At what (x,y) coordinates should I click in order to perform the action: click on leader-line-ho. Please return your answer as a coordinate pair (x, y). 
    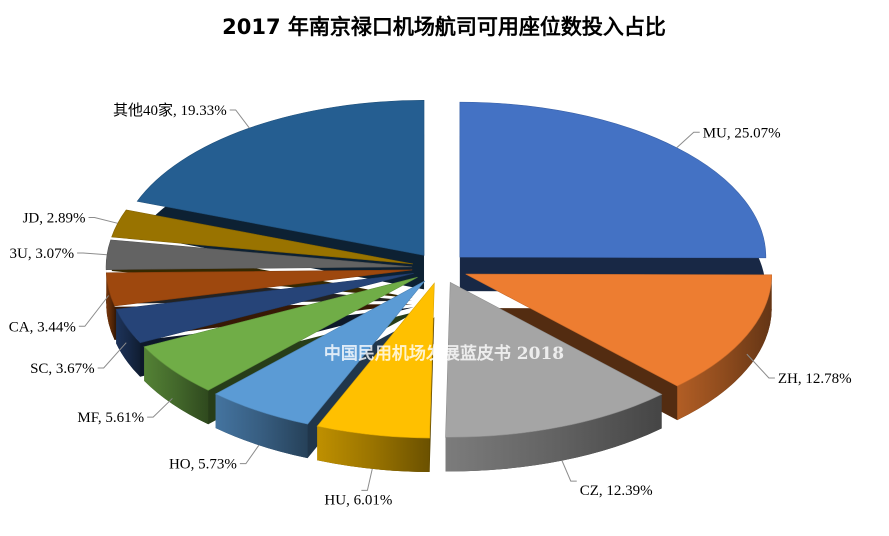
    Looking at the image, I should click on (249, 454).